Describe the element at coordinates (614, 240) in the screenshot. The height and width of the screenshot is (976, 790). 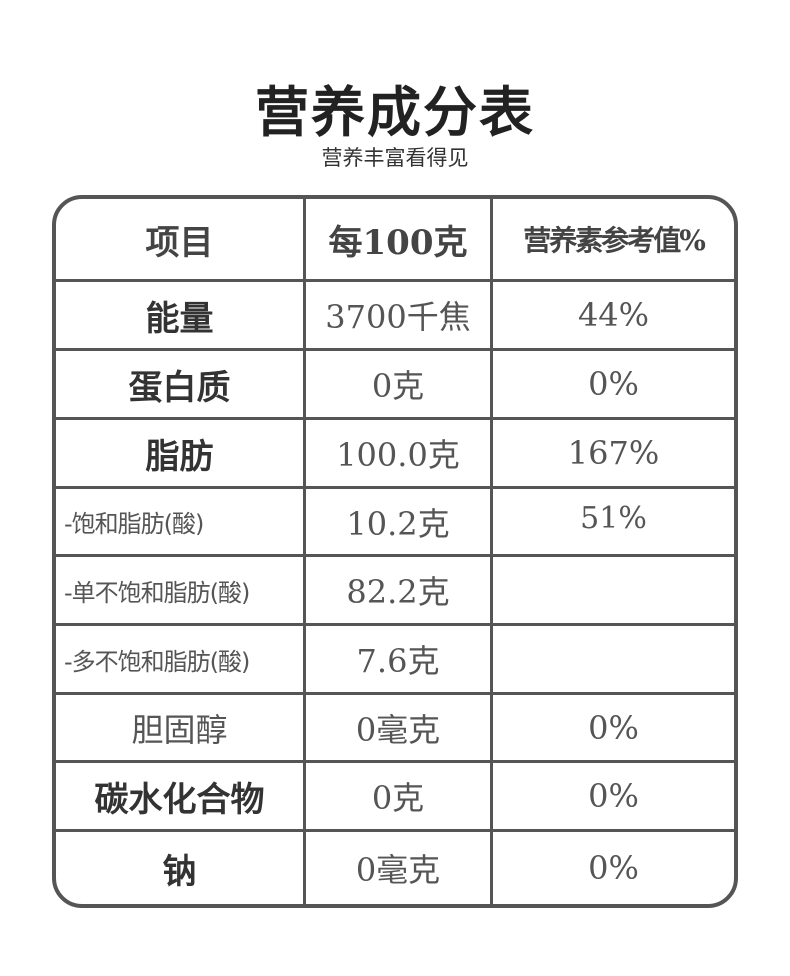
I see `header-nrv: 营养素参考值%` at that location.